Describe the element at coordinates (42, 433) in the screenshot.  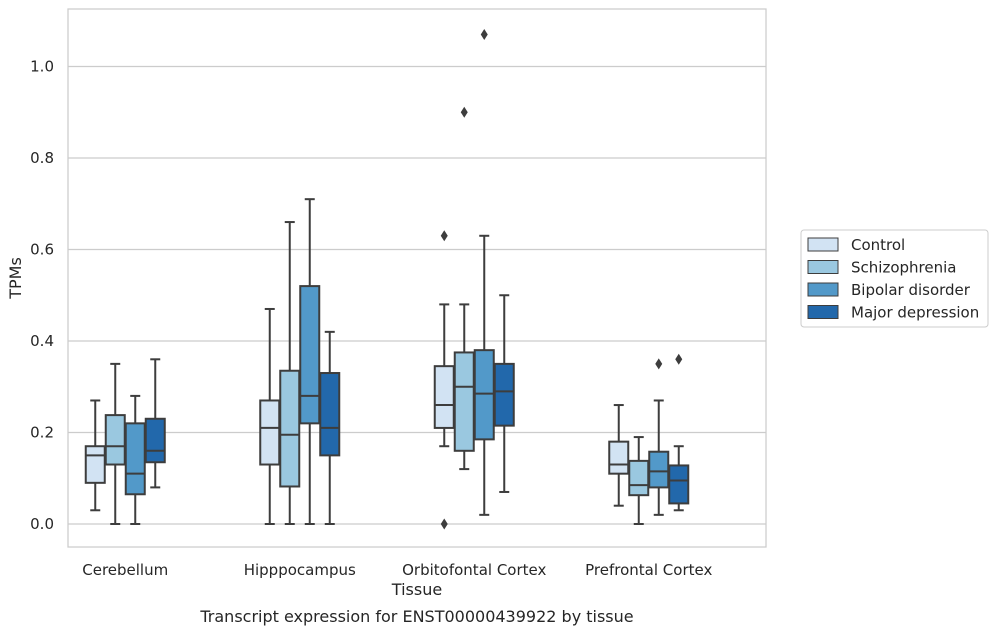
I see `y-tick-label: 0.2` at that location.